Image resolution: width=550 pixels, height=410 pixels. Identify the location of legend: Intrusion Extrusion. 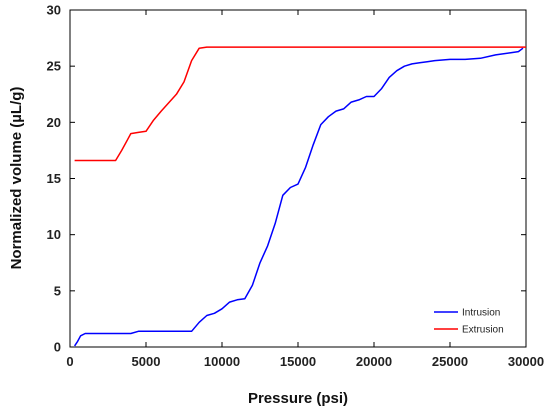
(469, 322).